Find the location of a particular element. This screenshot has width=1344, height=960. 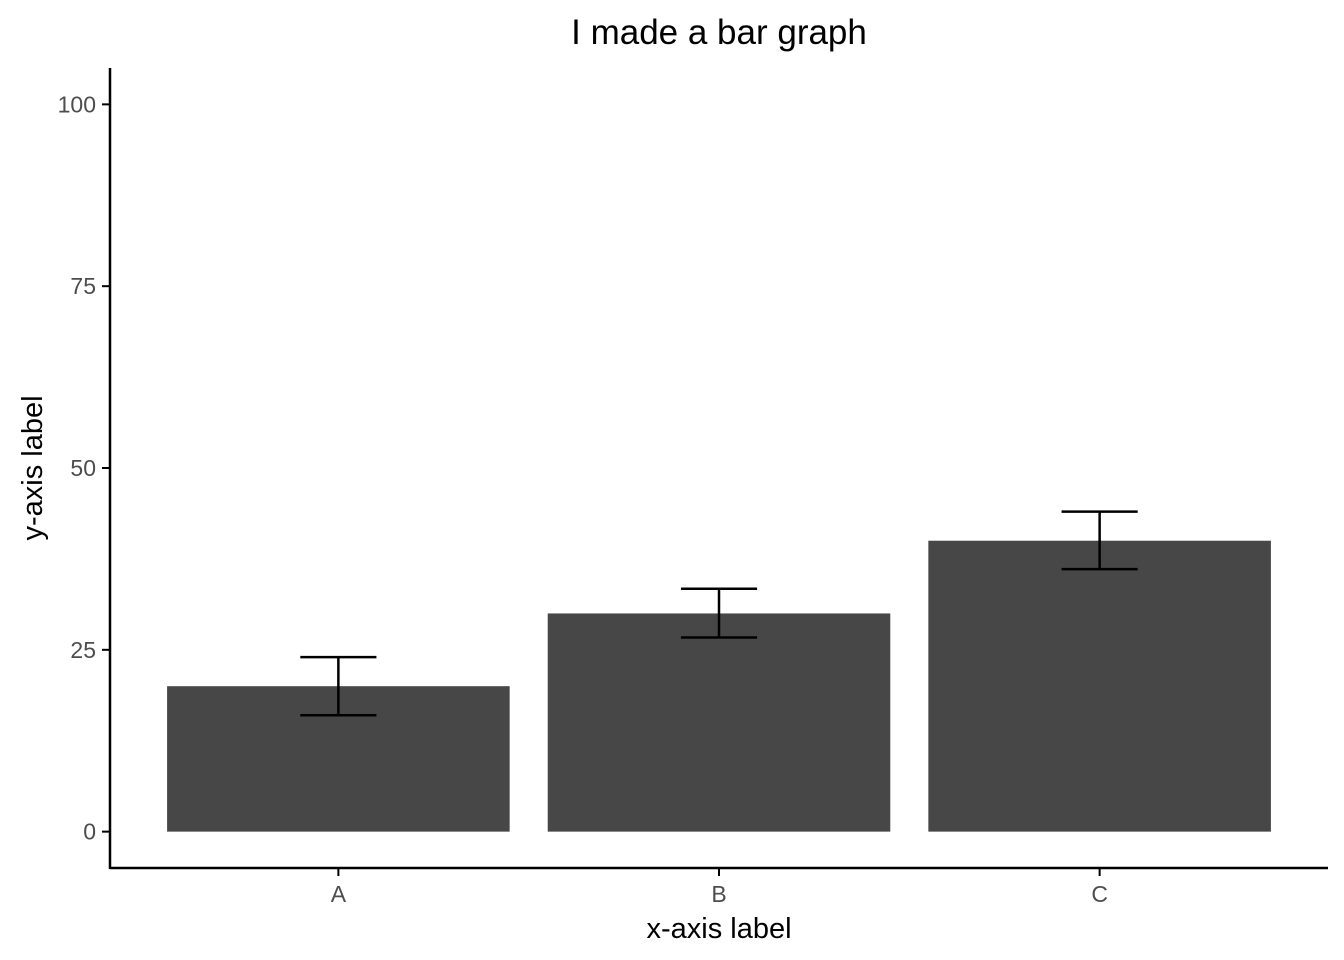

x-tick-label-C: C is located at coordinates (1099, 894).